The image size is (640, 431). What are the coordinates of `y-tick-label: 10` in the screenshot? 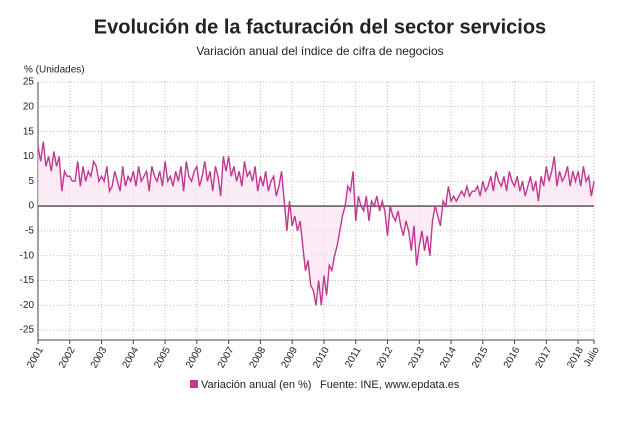 It's located at (29, 156).